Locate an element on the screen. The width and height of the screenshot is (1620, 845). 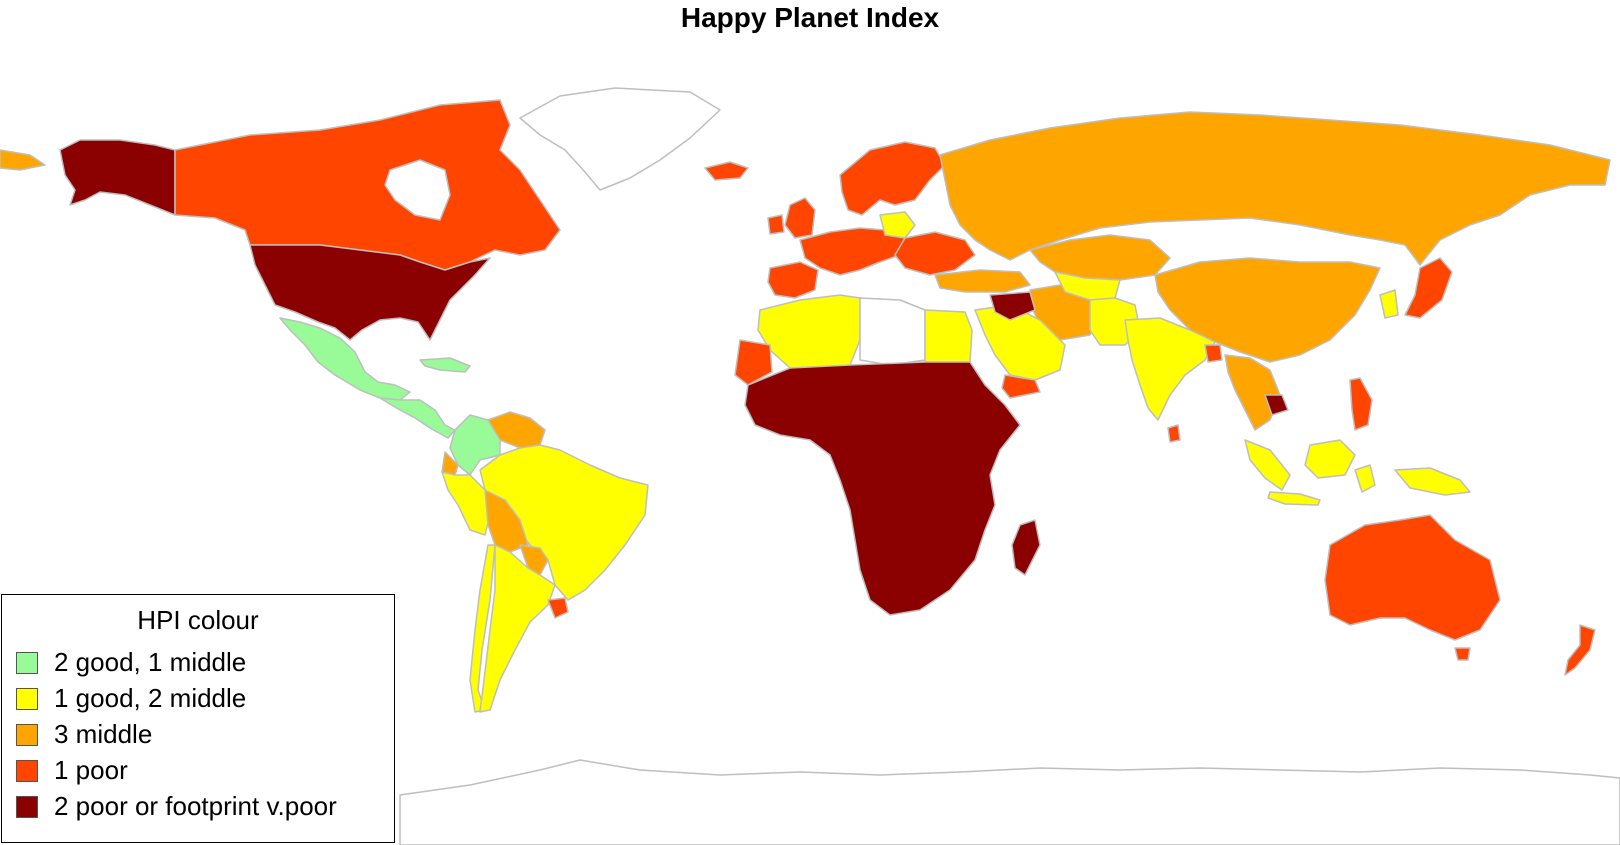
region-western-sahara is located at coordinates (753, 362).